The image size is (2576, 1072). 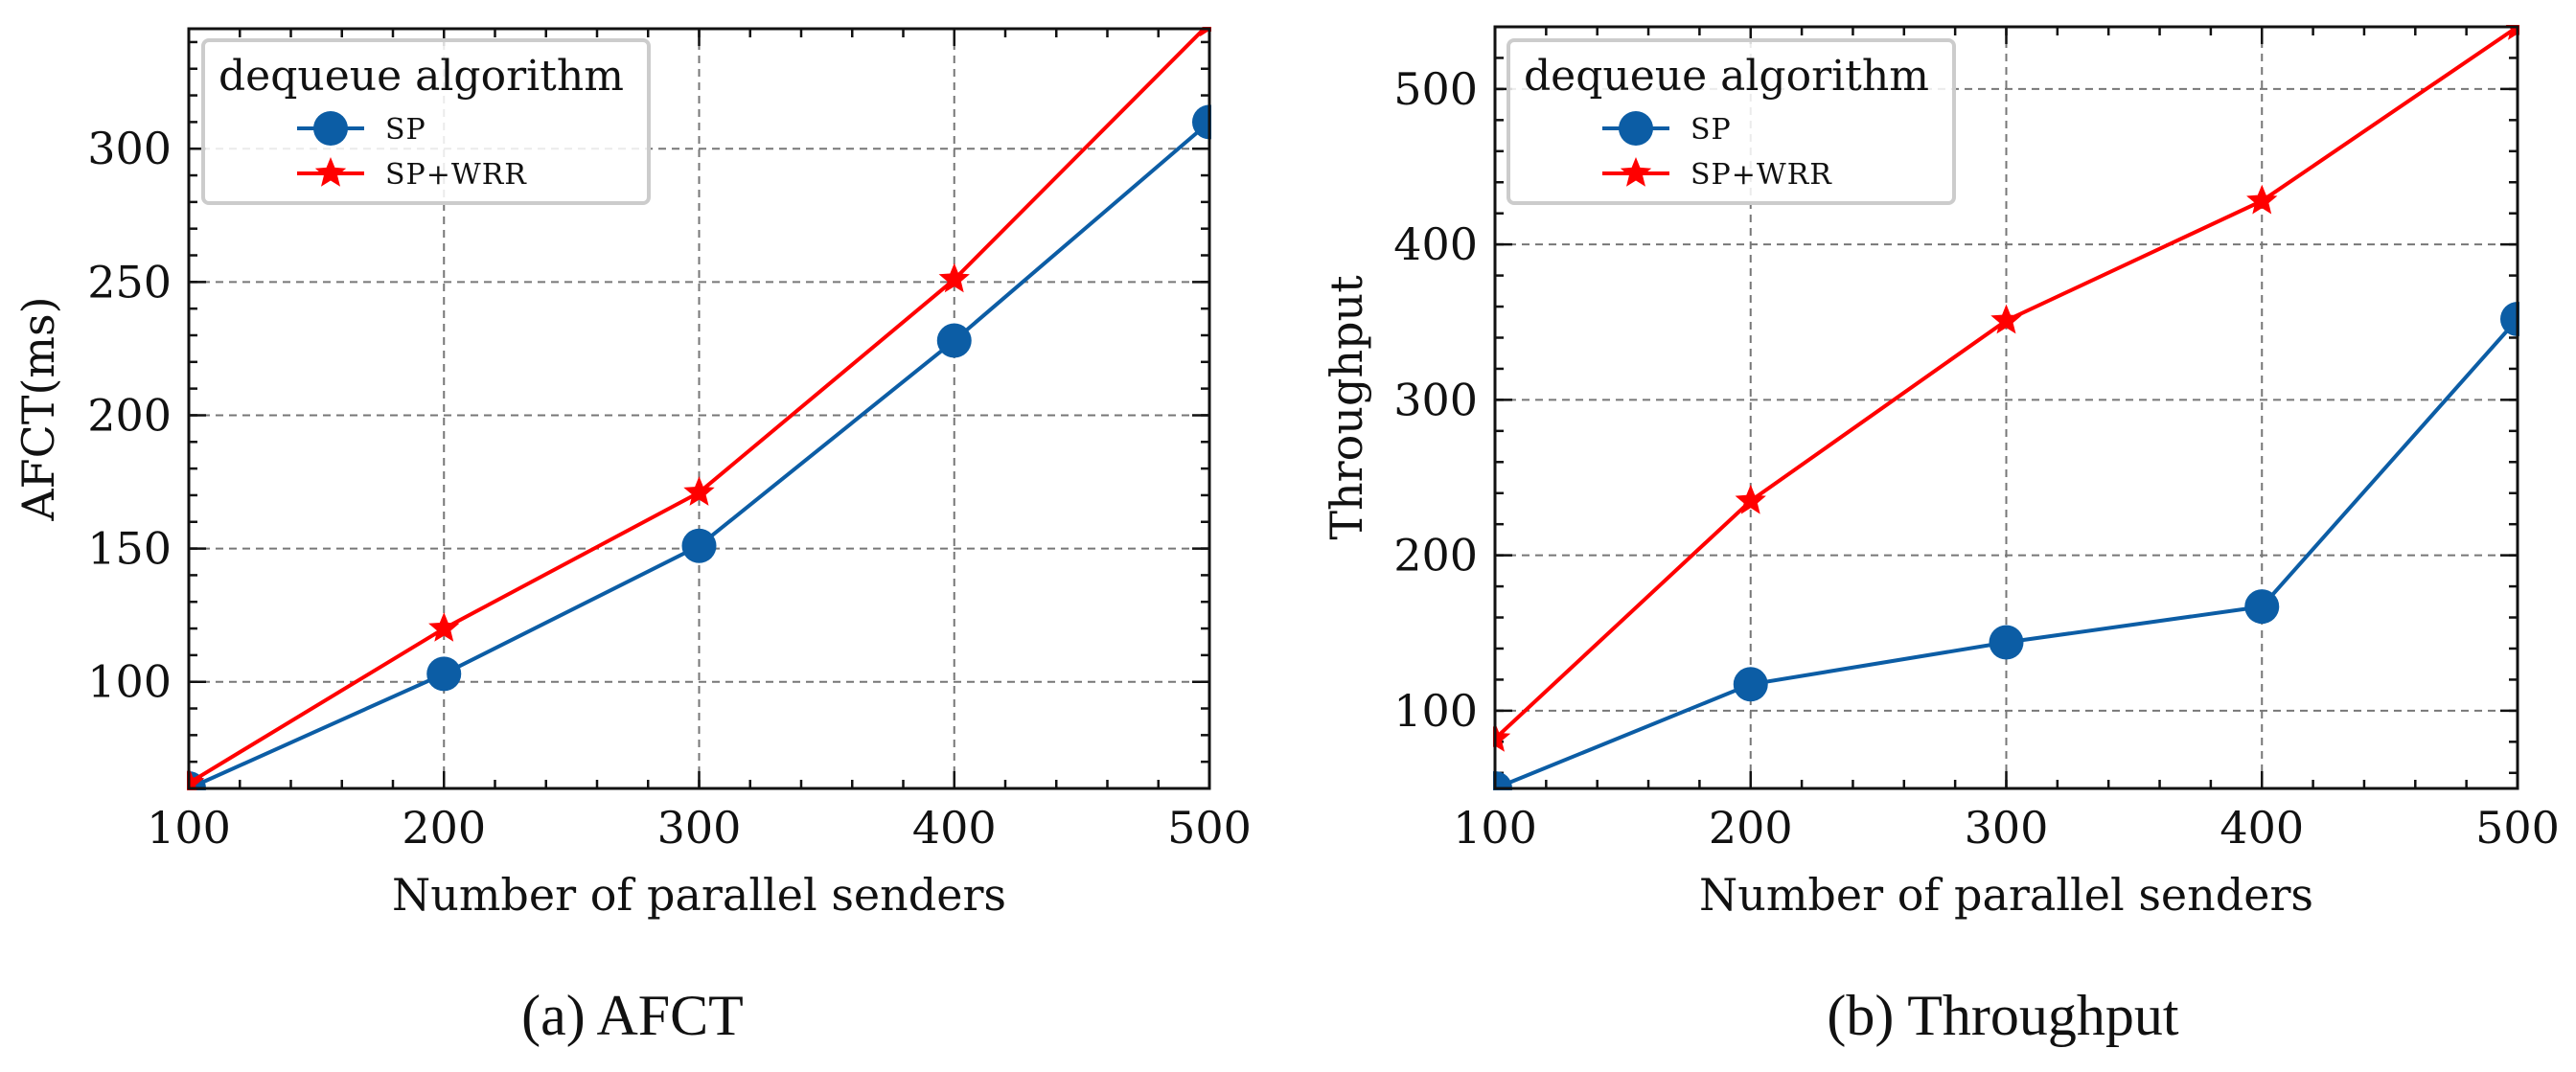 What do you see at coordinates (330, 172) in the screenshot?
I see `chart-a-legend-marker-sp-wrr` at bounding box center [330, 172].